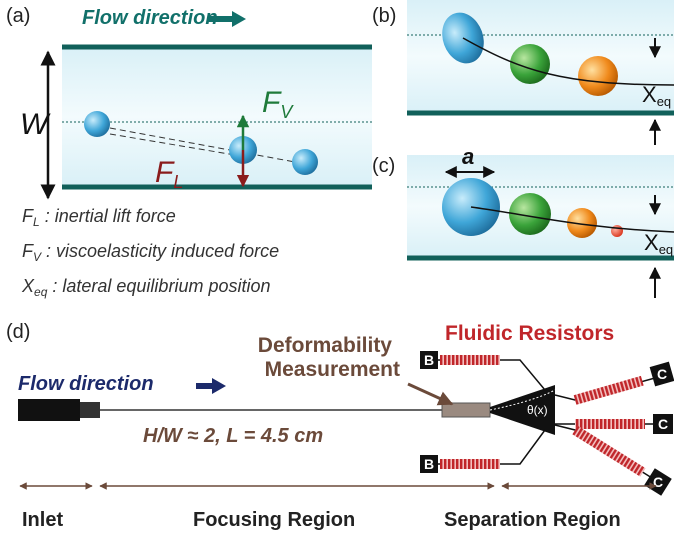 The image size is (674, 535). I want to click on junction, so click(522, 410).